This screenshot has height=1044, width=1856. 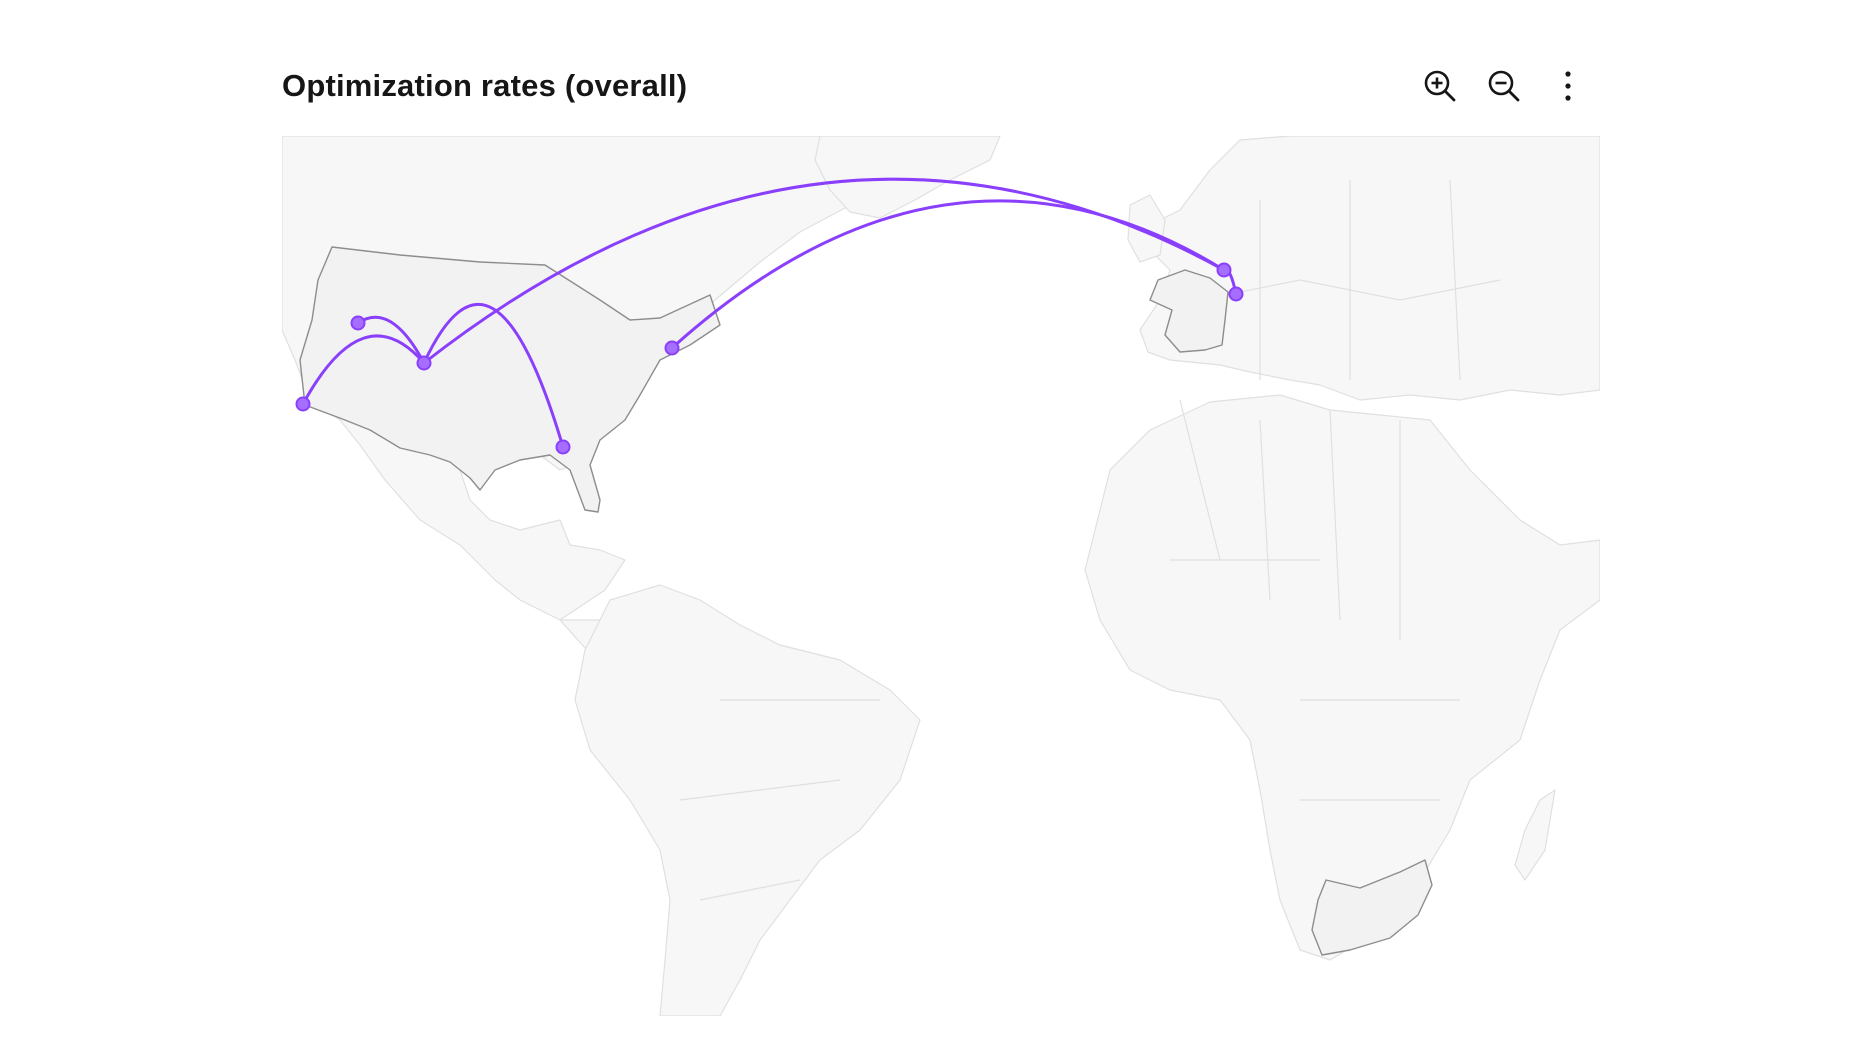 I want to click on region-france, so click(x=1189, y=311).